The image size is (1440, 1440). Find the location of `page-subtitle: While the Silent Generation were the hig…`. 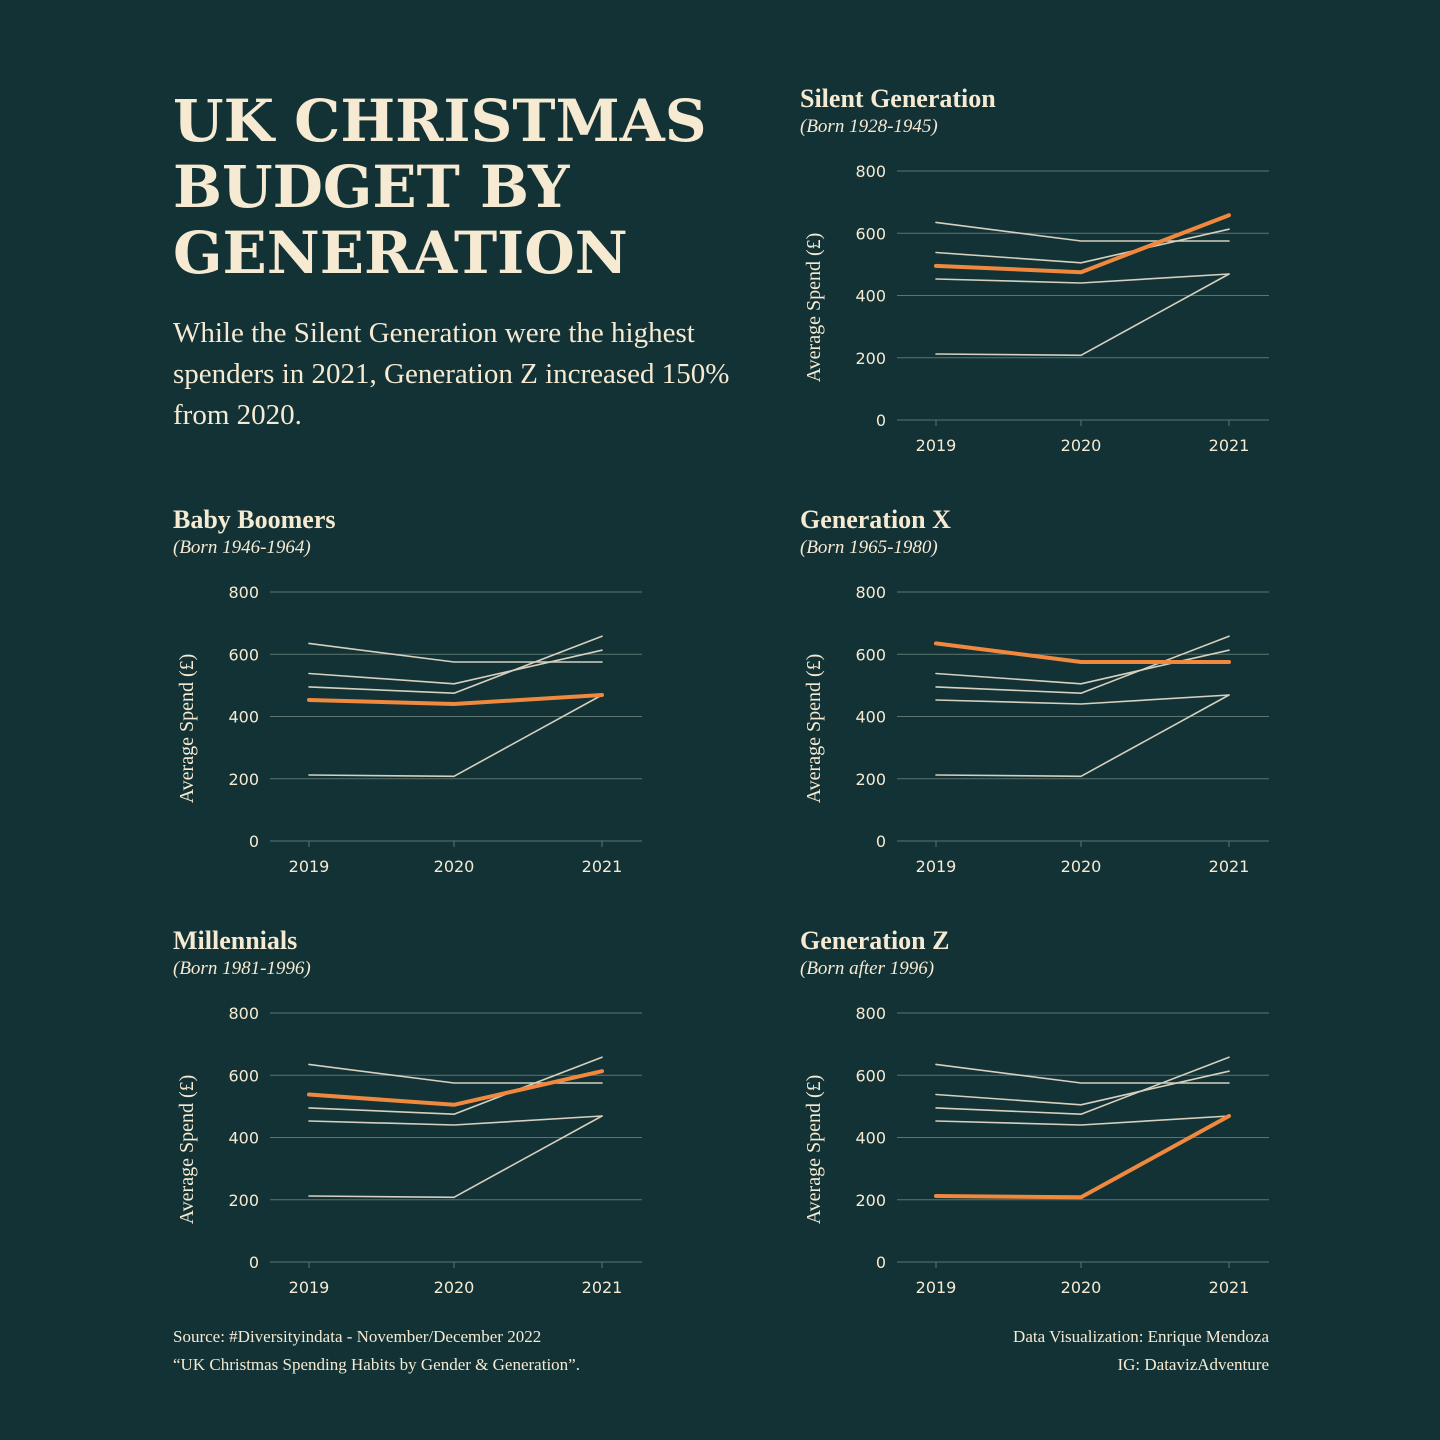

page-subtitle: While the Silent Generation were the hig… is located at coordinates (451, 374).